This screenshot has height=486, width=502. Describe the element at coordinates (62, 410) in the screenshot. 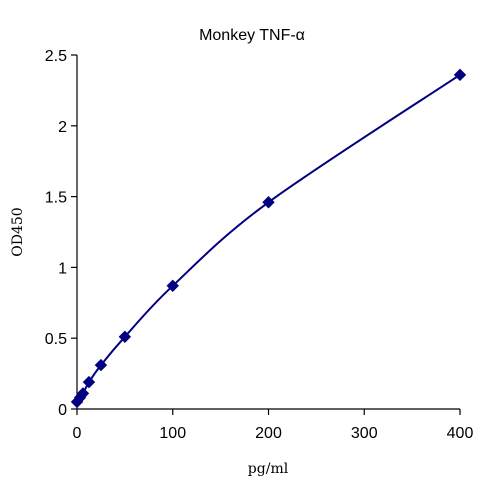

I see `y-tick-label: 0` at that location.